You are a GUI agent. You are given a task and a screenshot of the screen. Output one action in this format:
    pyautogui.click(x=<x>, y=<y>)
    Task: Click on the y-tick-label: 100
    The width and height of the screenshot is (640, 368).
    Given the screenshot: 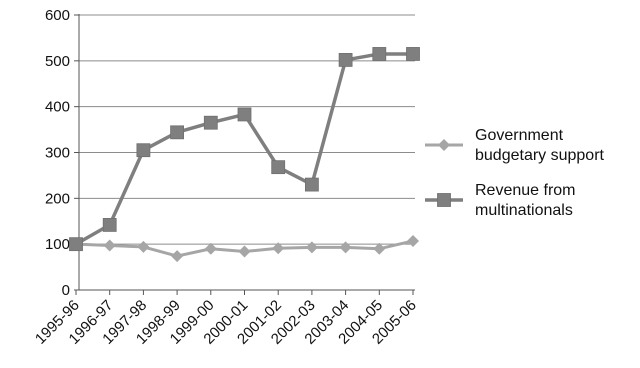 What is the action you would take?
    pyautogui.click(x=57, y=244)
    